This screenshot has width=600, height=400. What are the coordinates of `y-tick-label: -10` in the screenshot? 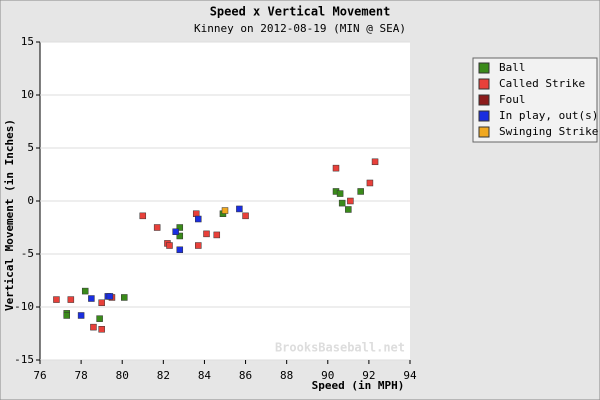 It's located at (24, 306).